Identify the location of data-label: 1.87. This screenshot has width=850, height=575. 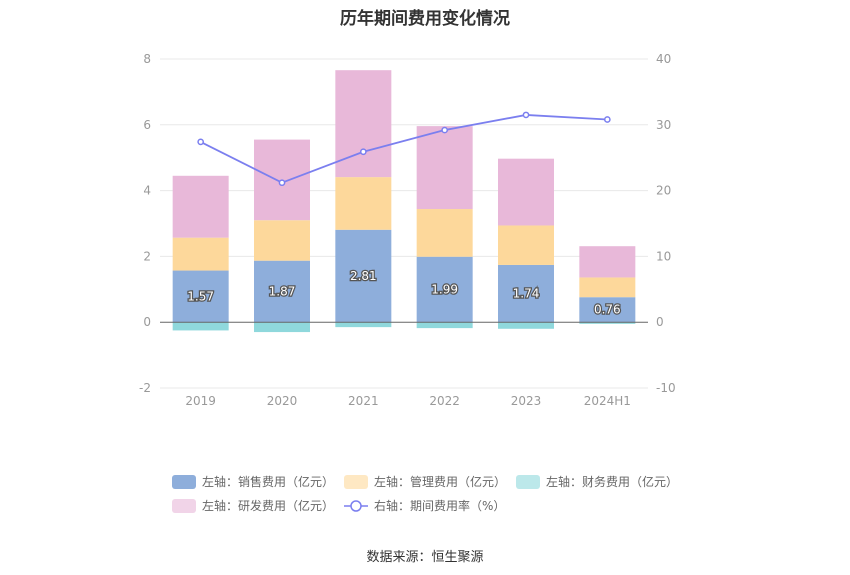
(282, 291).